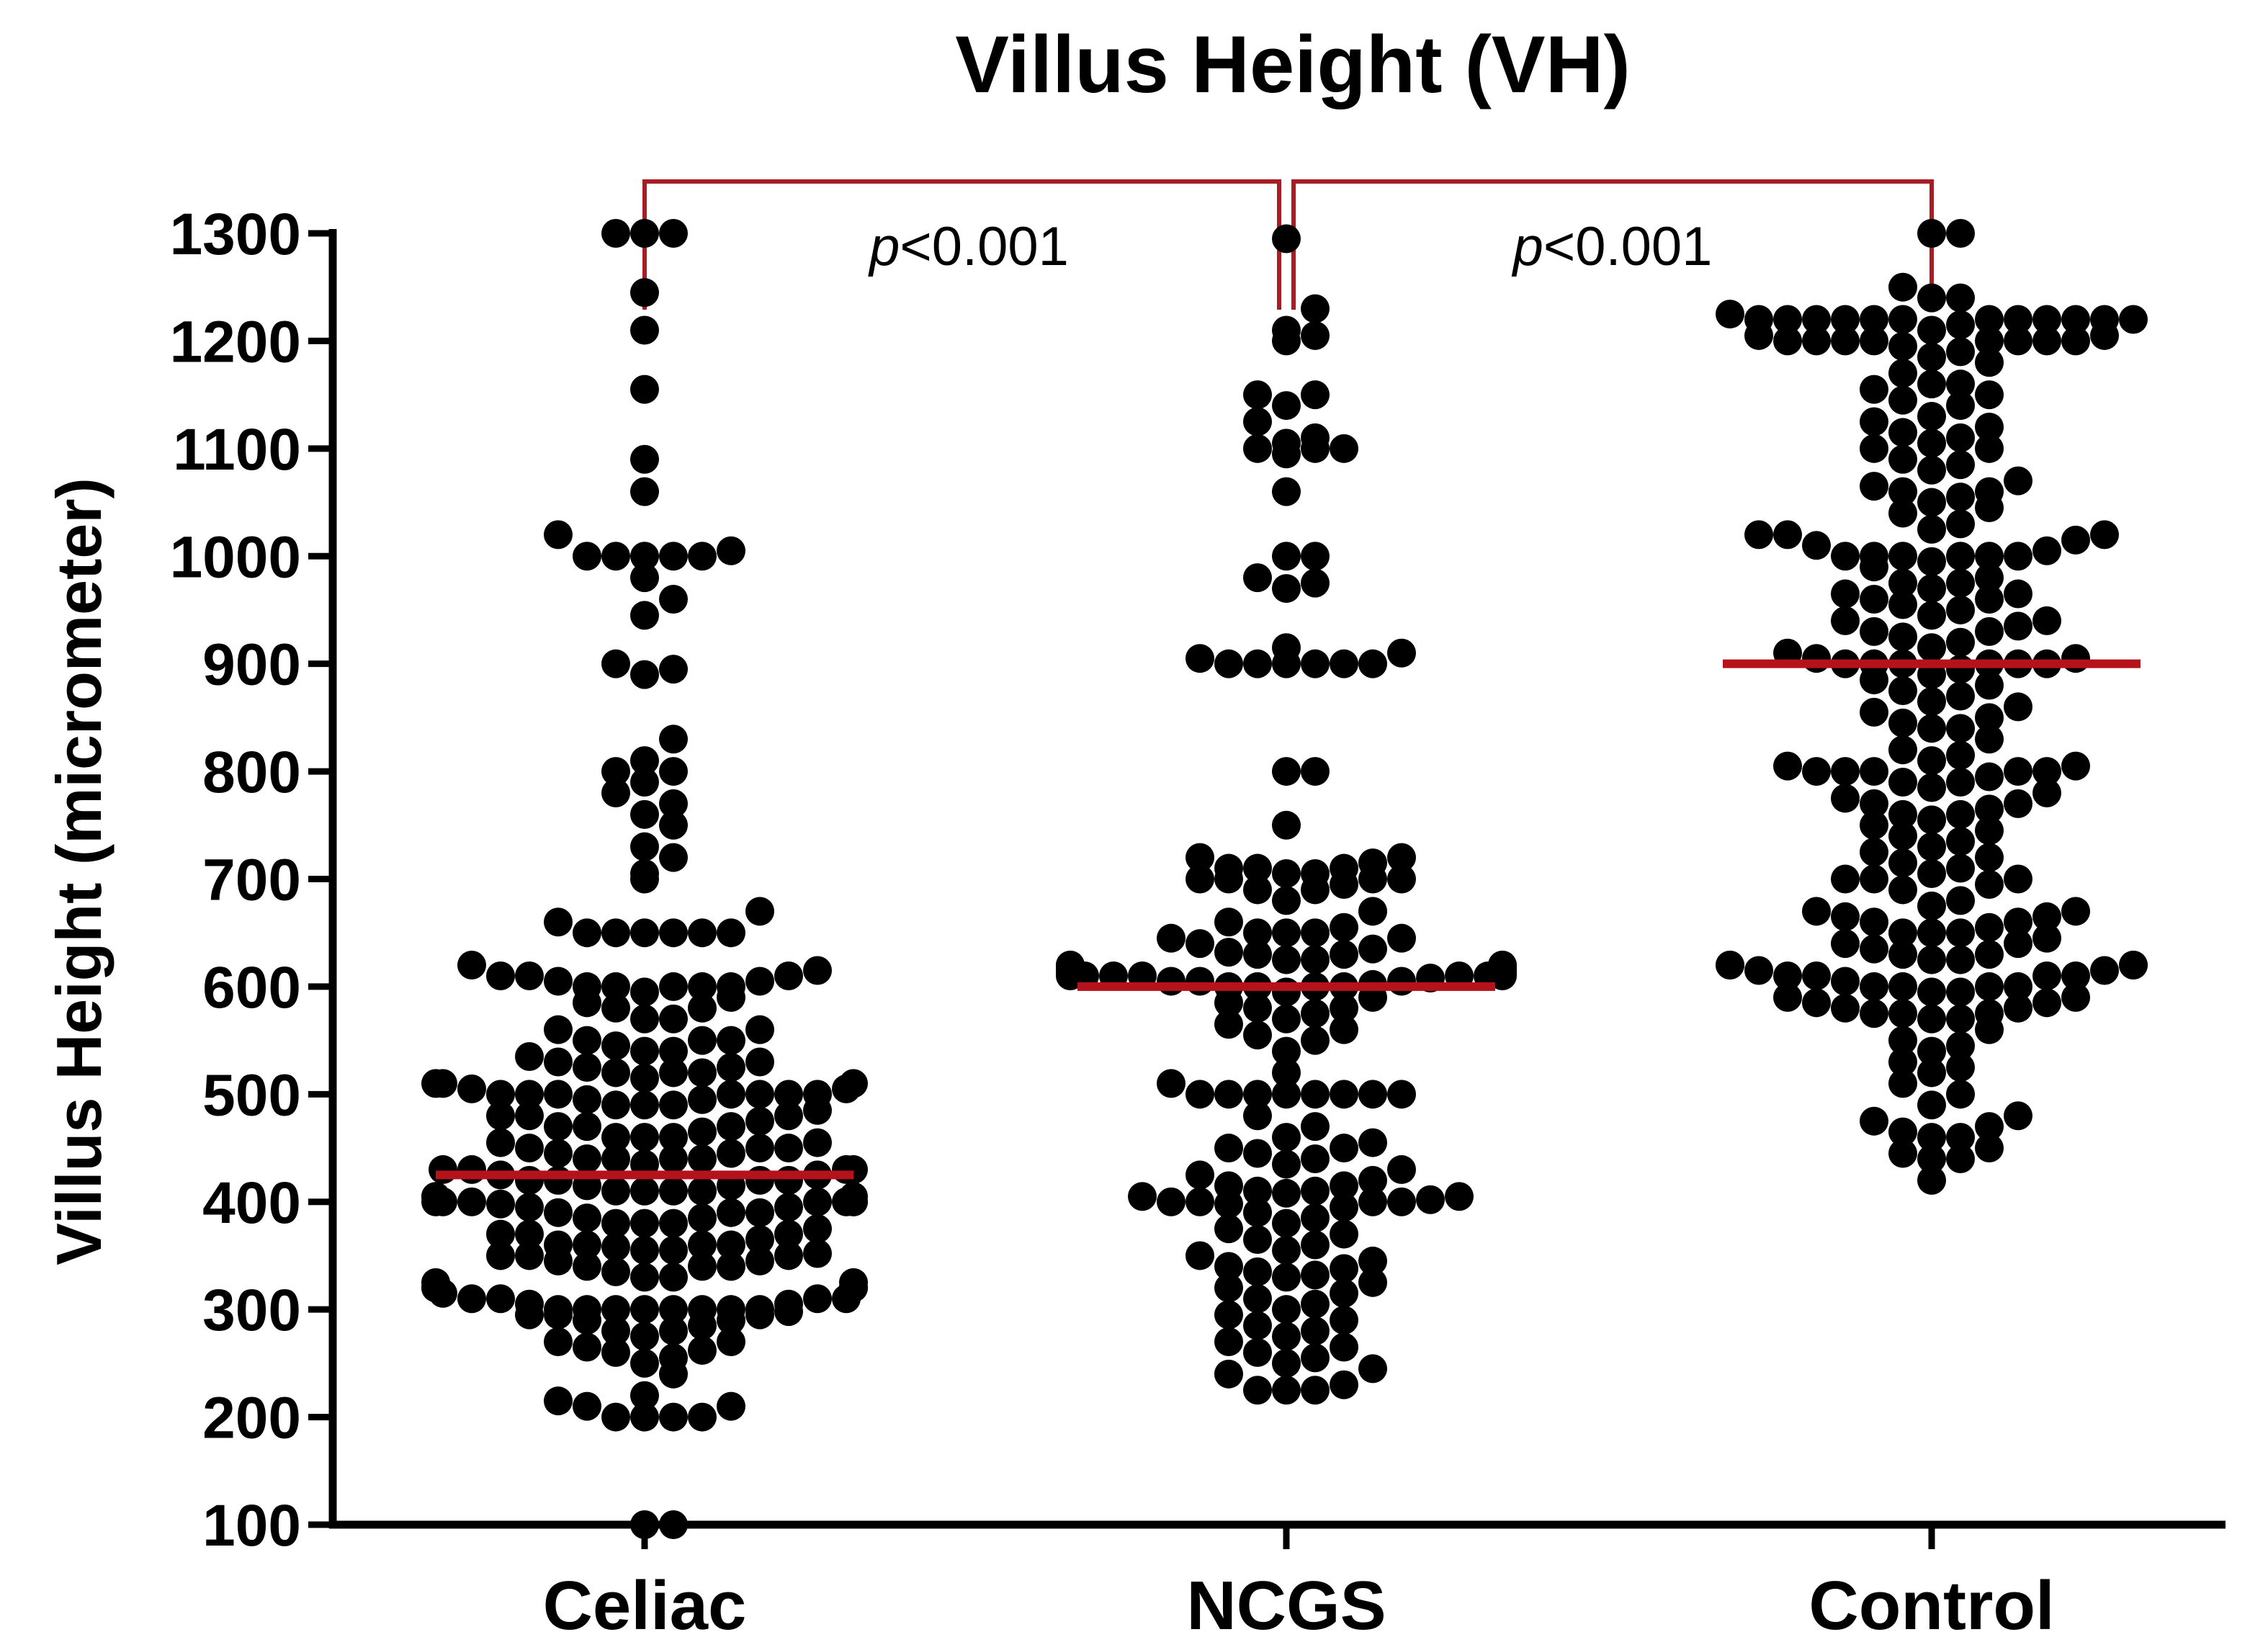  Describe the element at coordinates (252, 1095) in the screenshot. I see `y-tick-label: 500` at that location.